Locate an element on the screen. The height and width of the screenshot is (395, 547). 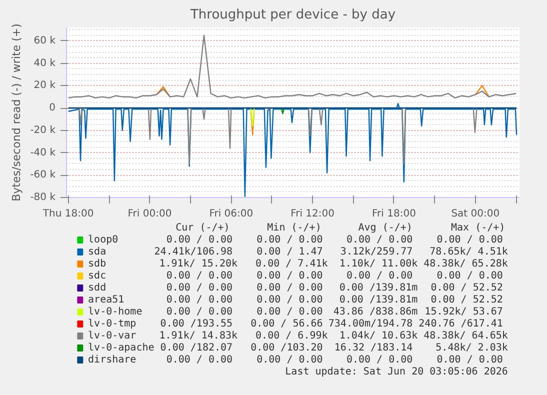
legend-label: sdb is located at coordinates (97, 264).